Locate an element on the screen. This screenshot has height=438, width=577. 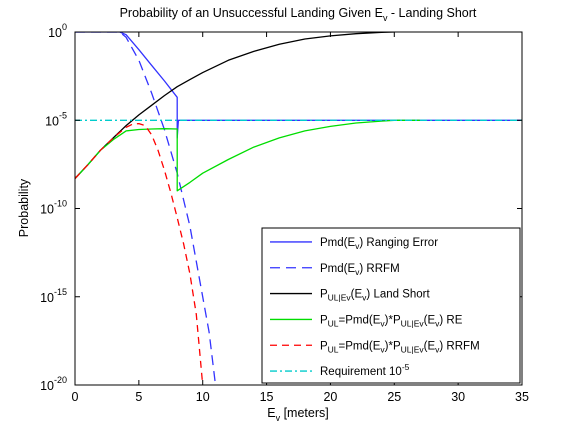
legend-label-pul_ls: PUL|Ev(Ev) Land Short is located at coordinates (375, 296).